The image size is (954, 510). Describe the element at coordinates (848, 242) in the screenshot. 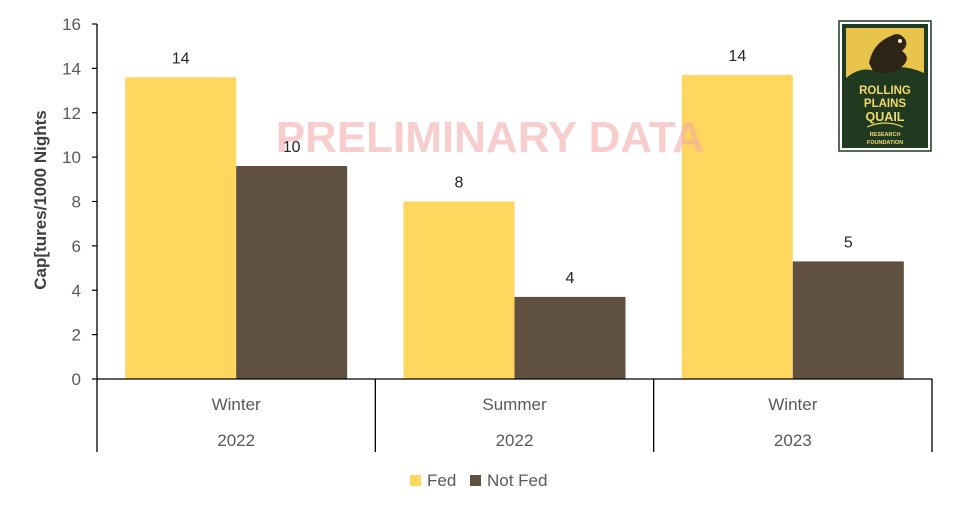

I see `data-label: 5` at that location.